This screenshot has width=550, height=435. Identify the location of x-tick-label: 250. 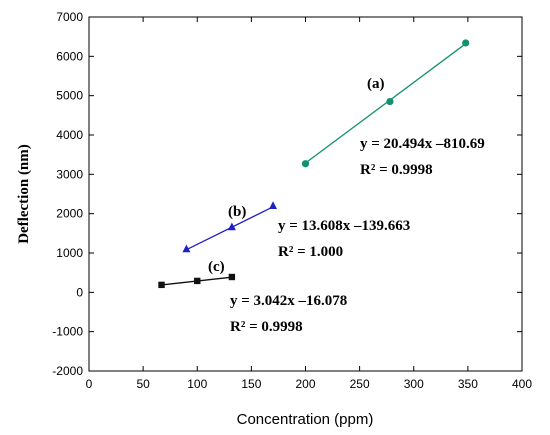
(360, 384).